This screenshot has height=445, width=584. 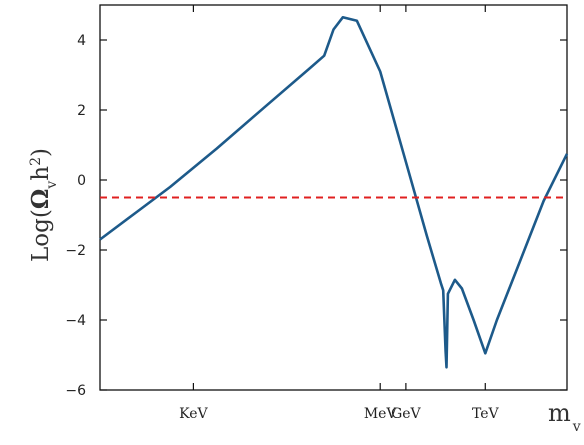 What do you see at coordinates (81, 111) in the screenshot?
I see `y-tick-label: 2` at bounding box center [81, 111].